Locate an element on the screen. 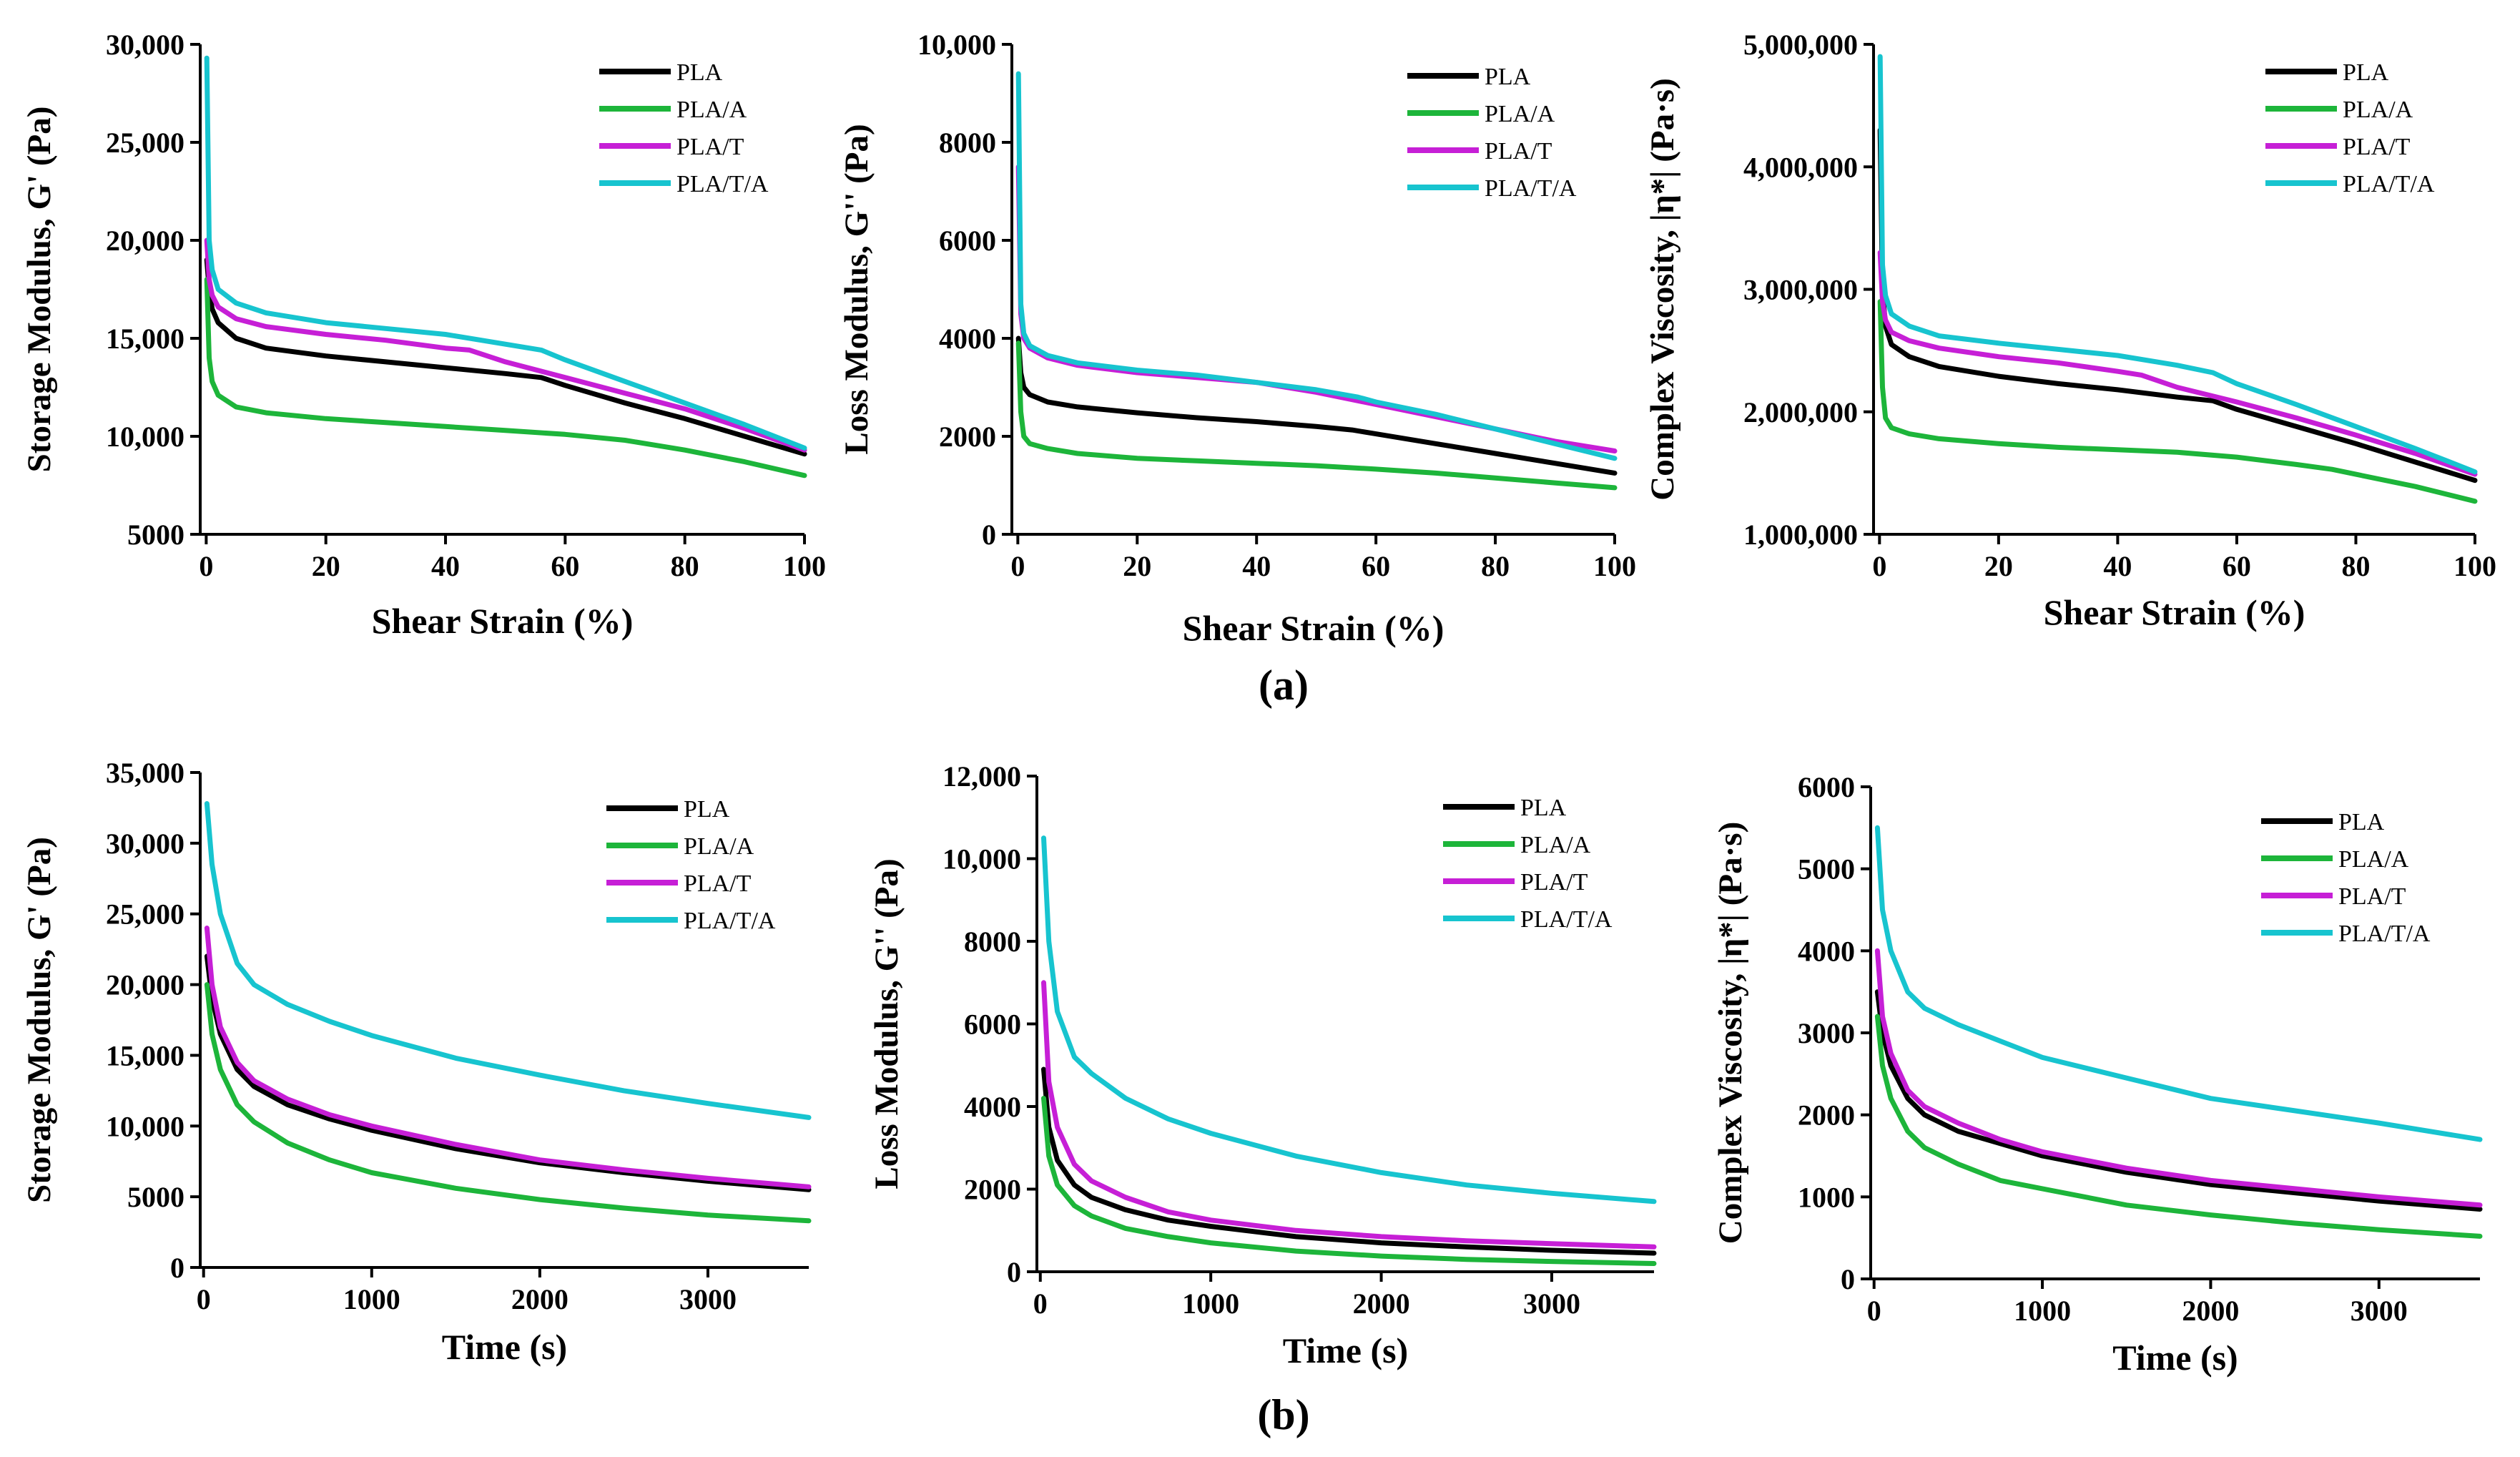  y-tick-label: 3000 is located at coordinates (1826, 1033).